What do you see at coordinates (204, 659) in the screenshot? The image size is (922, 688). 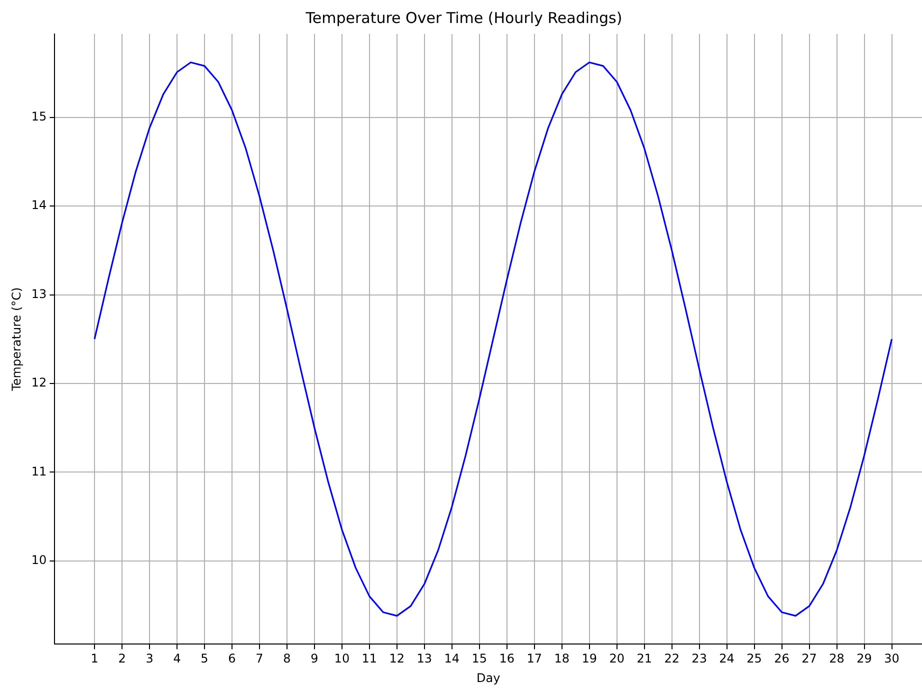 I see `x-tick-label: 5` at bounding box center [204, 659].